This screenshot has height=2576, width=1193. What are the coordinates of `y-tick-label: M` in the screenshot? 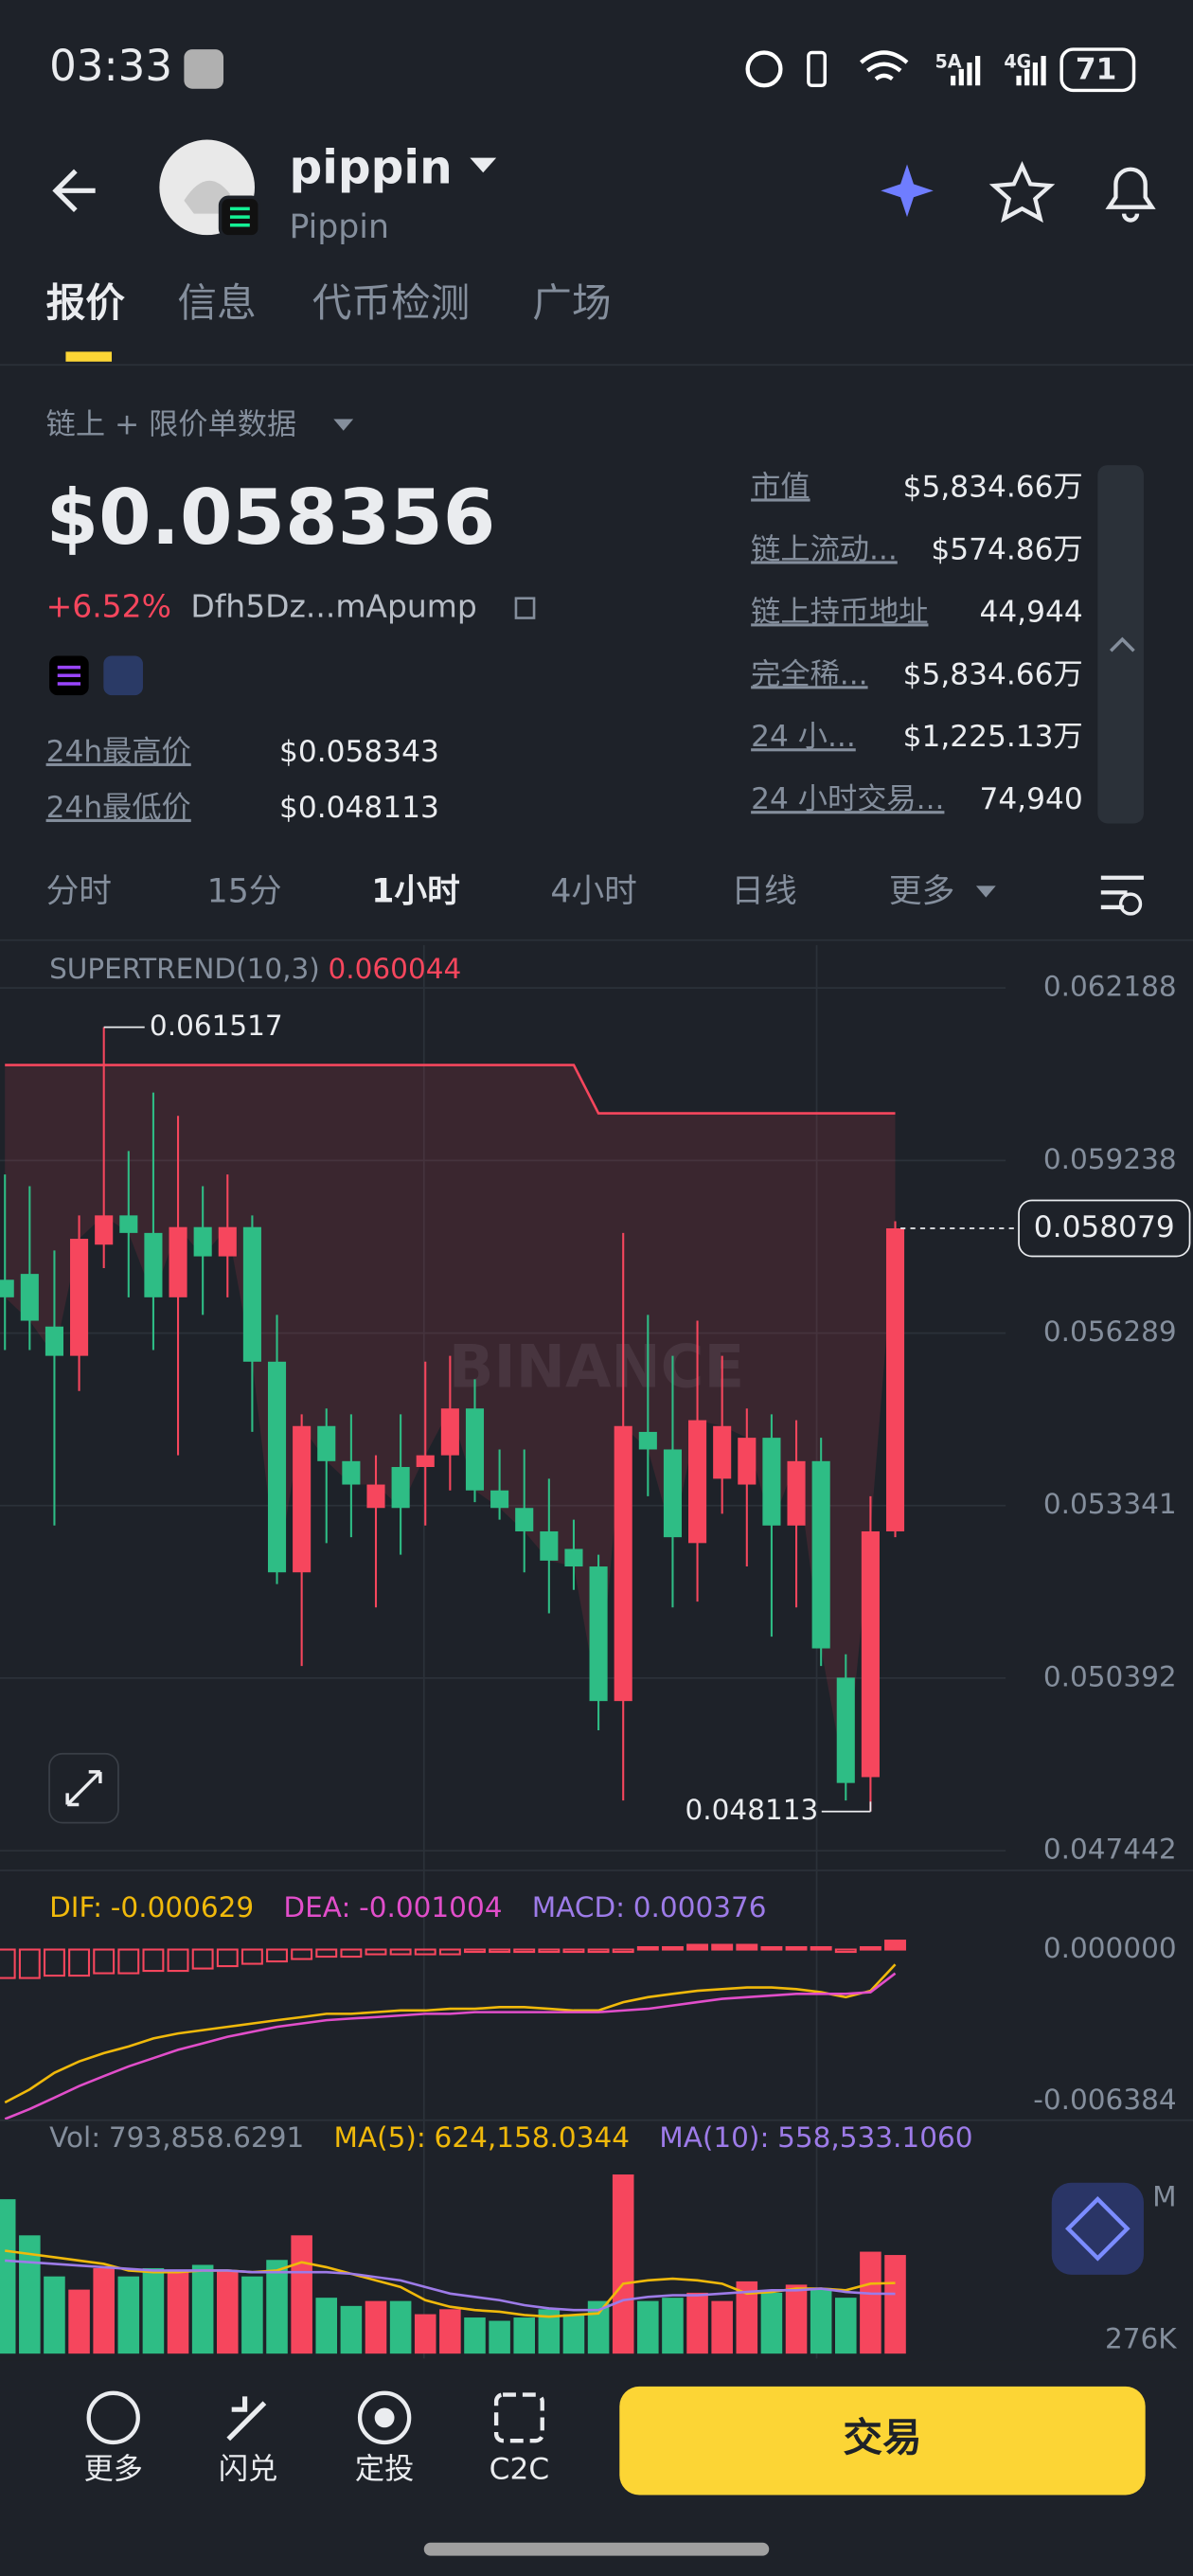 It's located at (1164, 2196).